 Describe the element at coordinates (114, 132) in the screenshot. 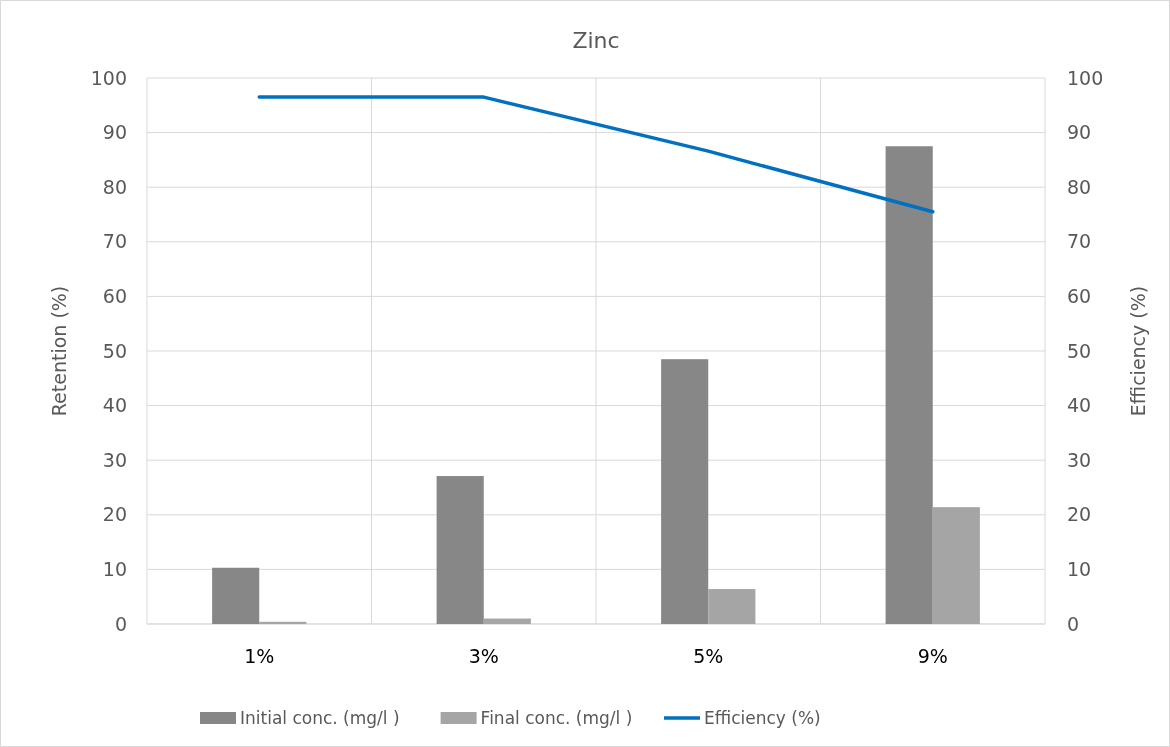

I see `y-tick-label: 90` at that location.